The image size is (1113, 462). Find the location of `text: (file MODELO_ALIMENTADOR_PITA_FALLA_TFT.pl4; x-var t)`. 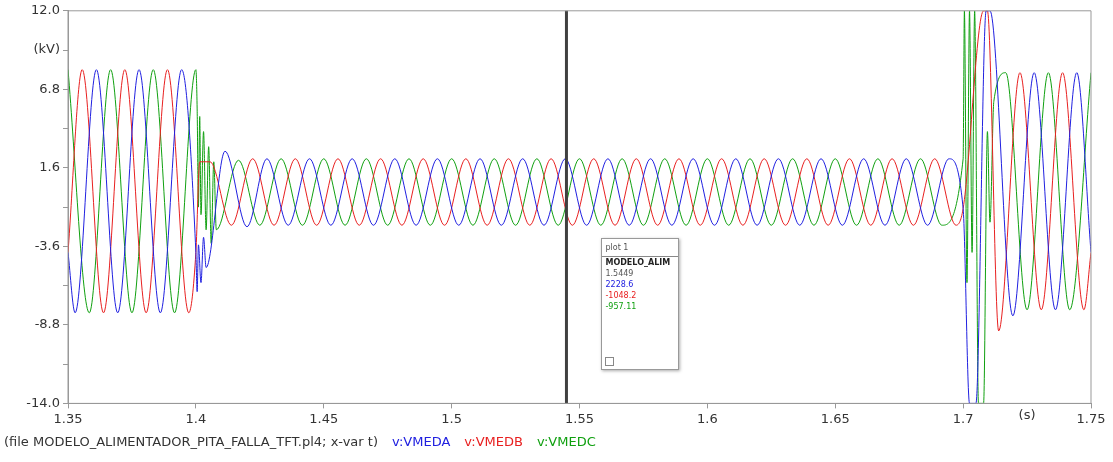

text: (file MODELO_ALIMENTADOR_PITA_FALLA_TFT.pl4; x-var t) is located at coordinates (191, 441).